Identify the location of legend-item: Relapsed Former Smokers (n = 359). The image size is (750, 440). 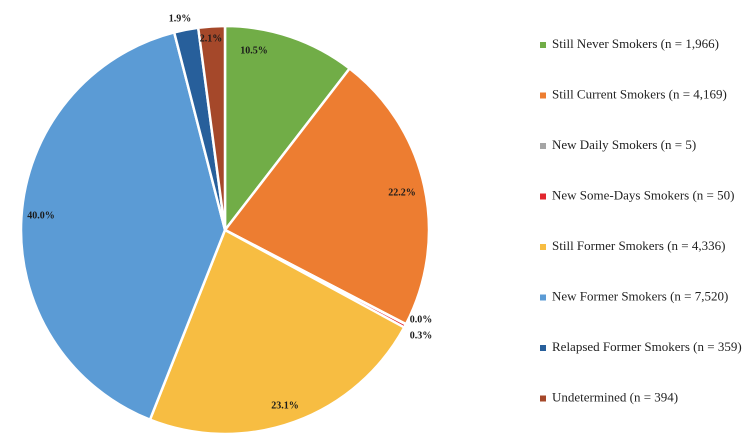
(641, 346).